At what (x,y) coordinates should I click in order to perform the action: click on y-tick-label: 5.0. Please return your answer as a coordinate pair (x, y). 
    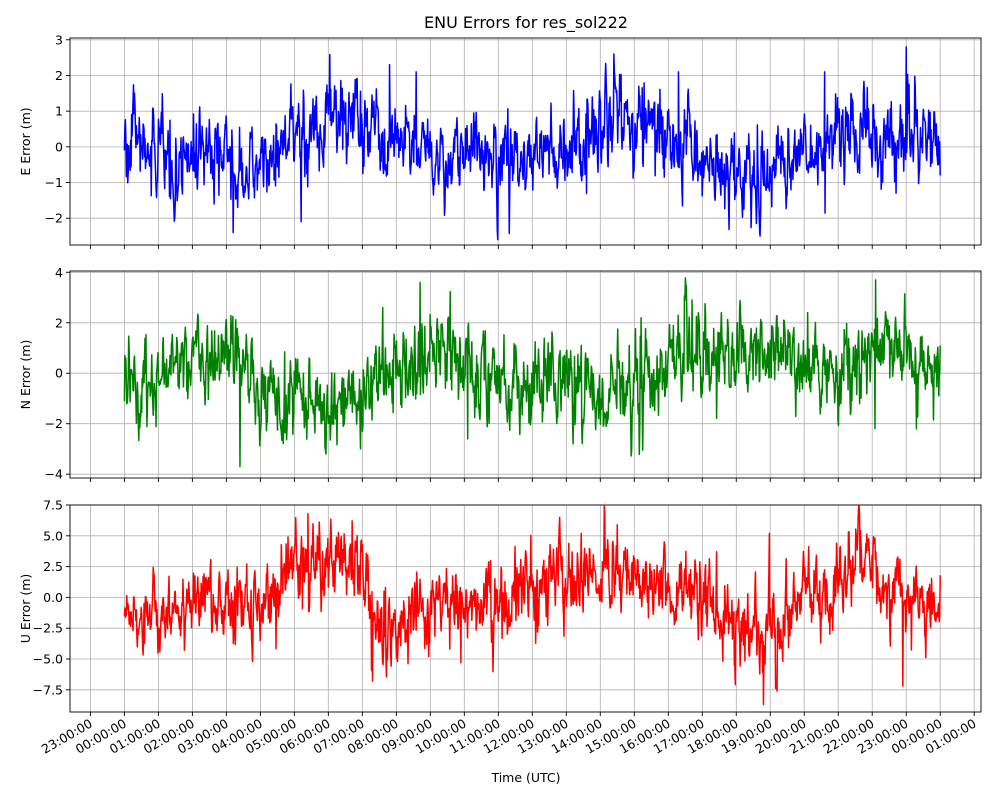
    Looking at the image, I should click on (53, 535).